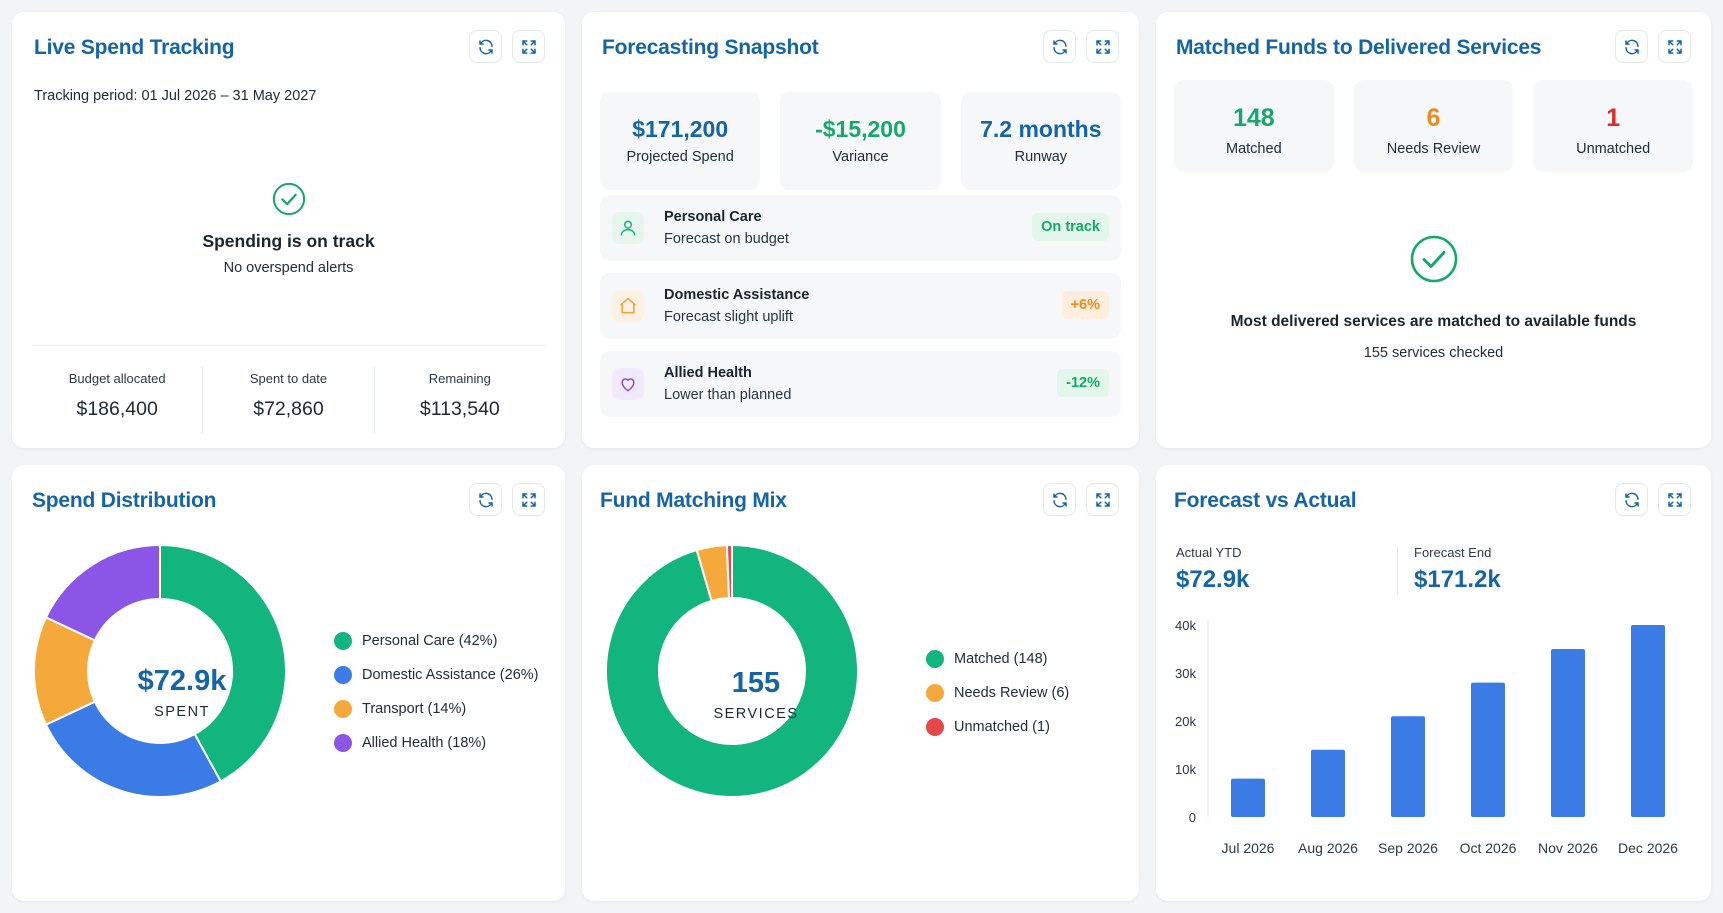  I want to click on kpi-runway: 7.2 months Runway, so click(1040, 141).